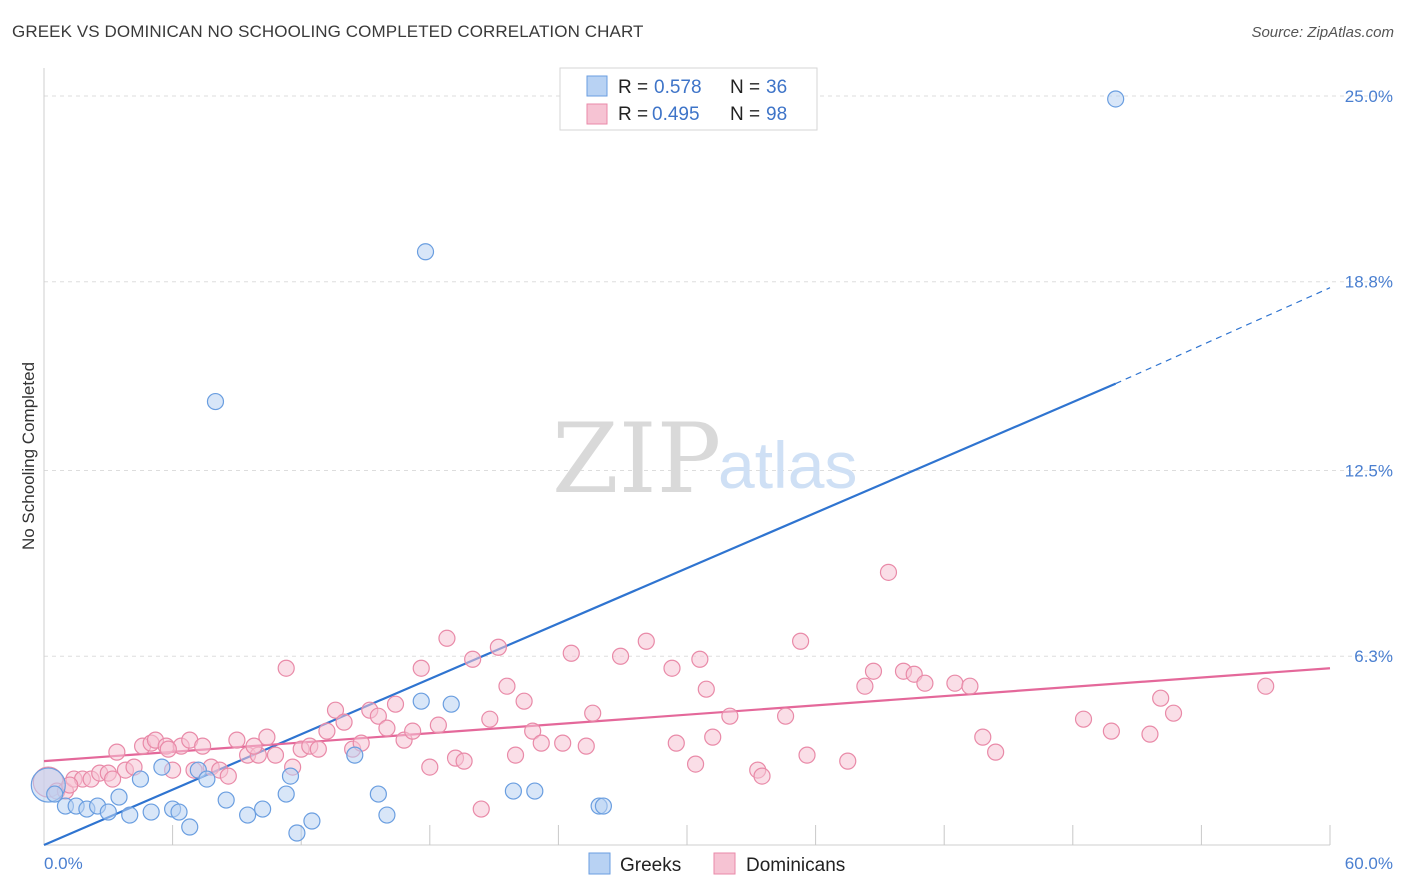 The height and width of the screenshot is (892, 1406). What do you see at coordinates (28, 456) in the screenshot?
I see `y-axis-label: No Schooling Completed` at bounding box center [28, 456].